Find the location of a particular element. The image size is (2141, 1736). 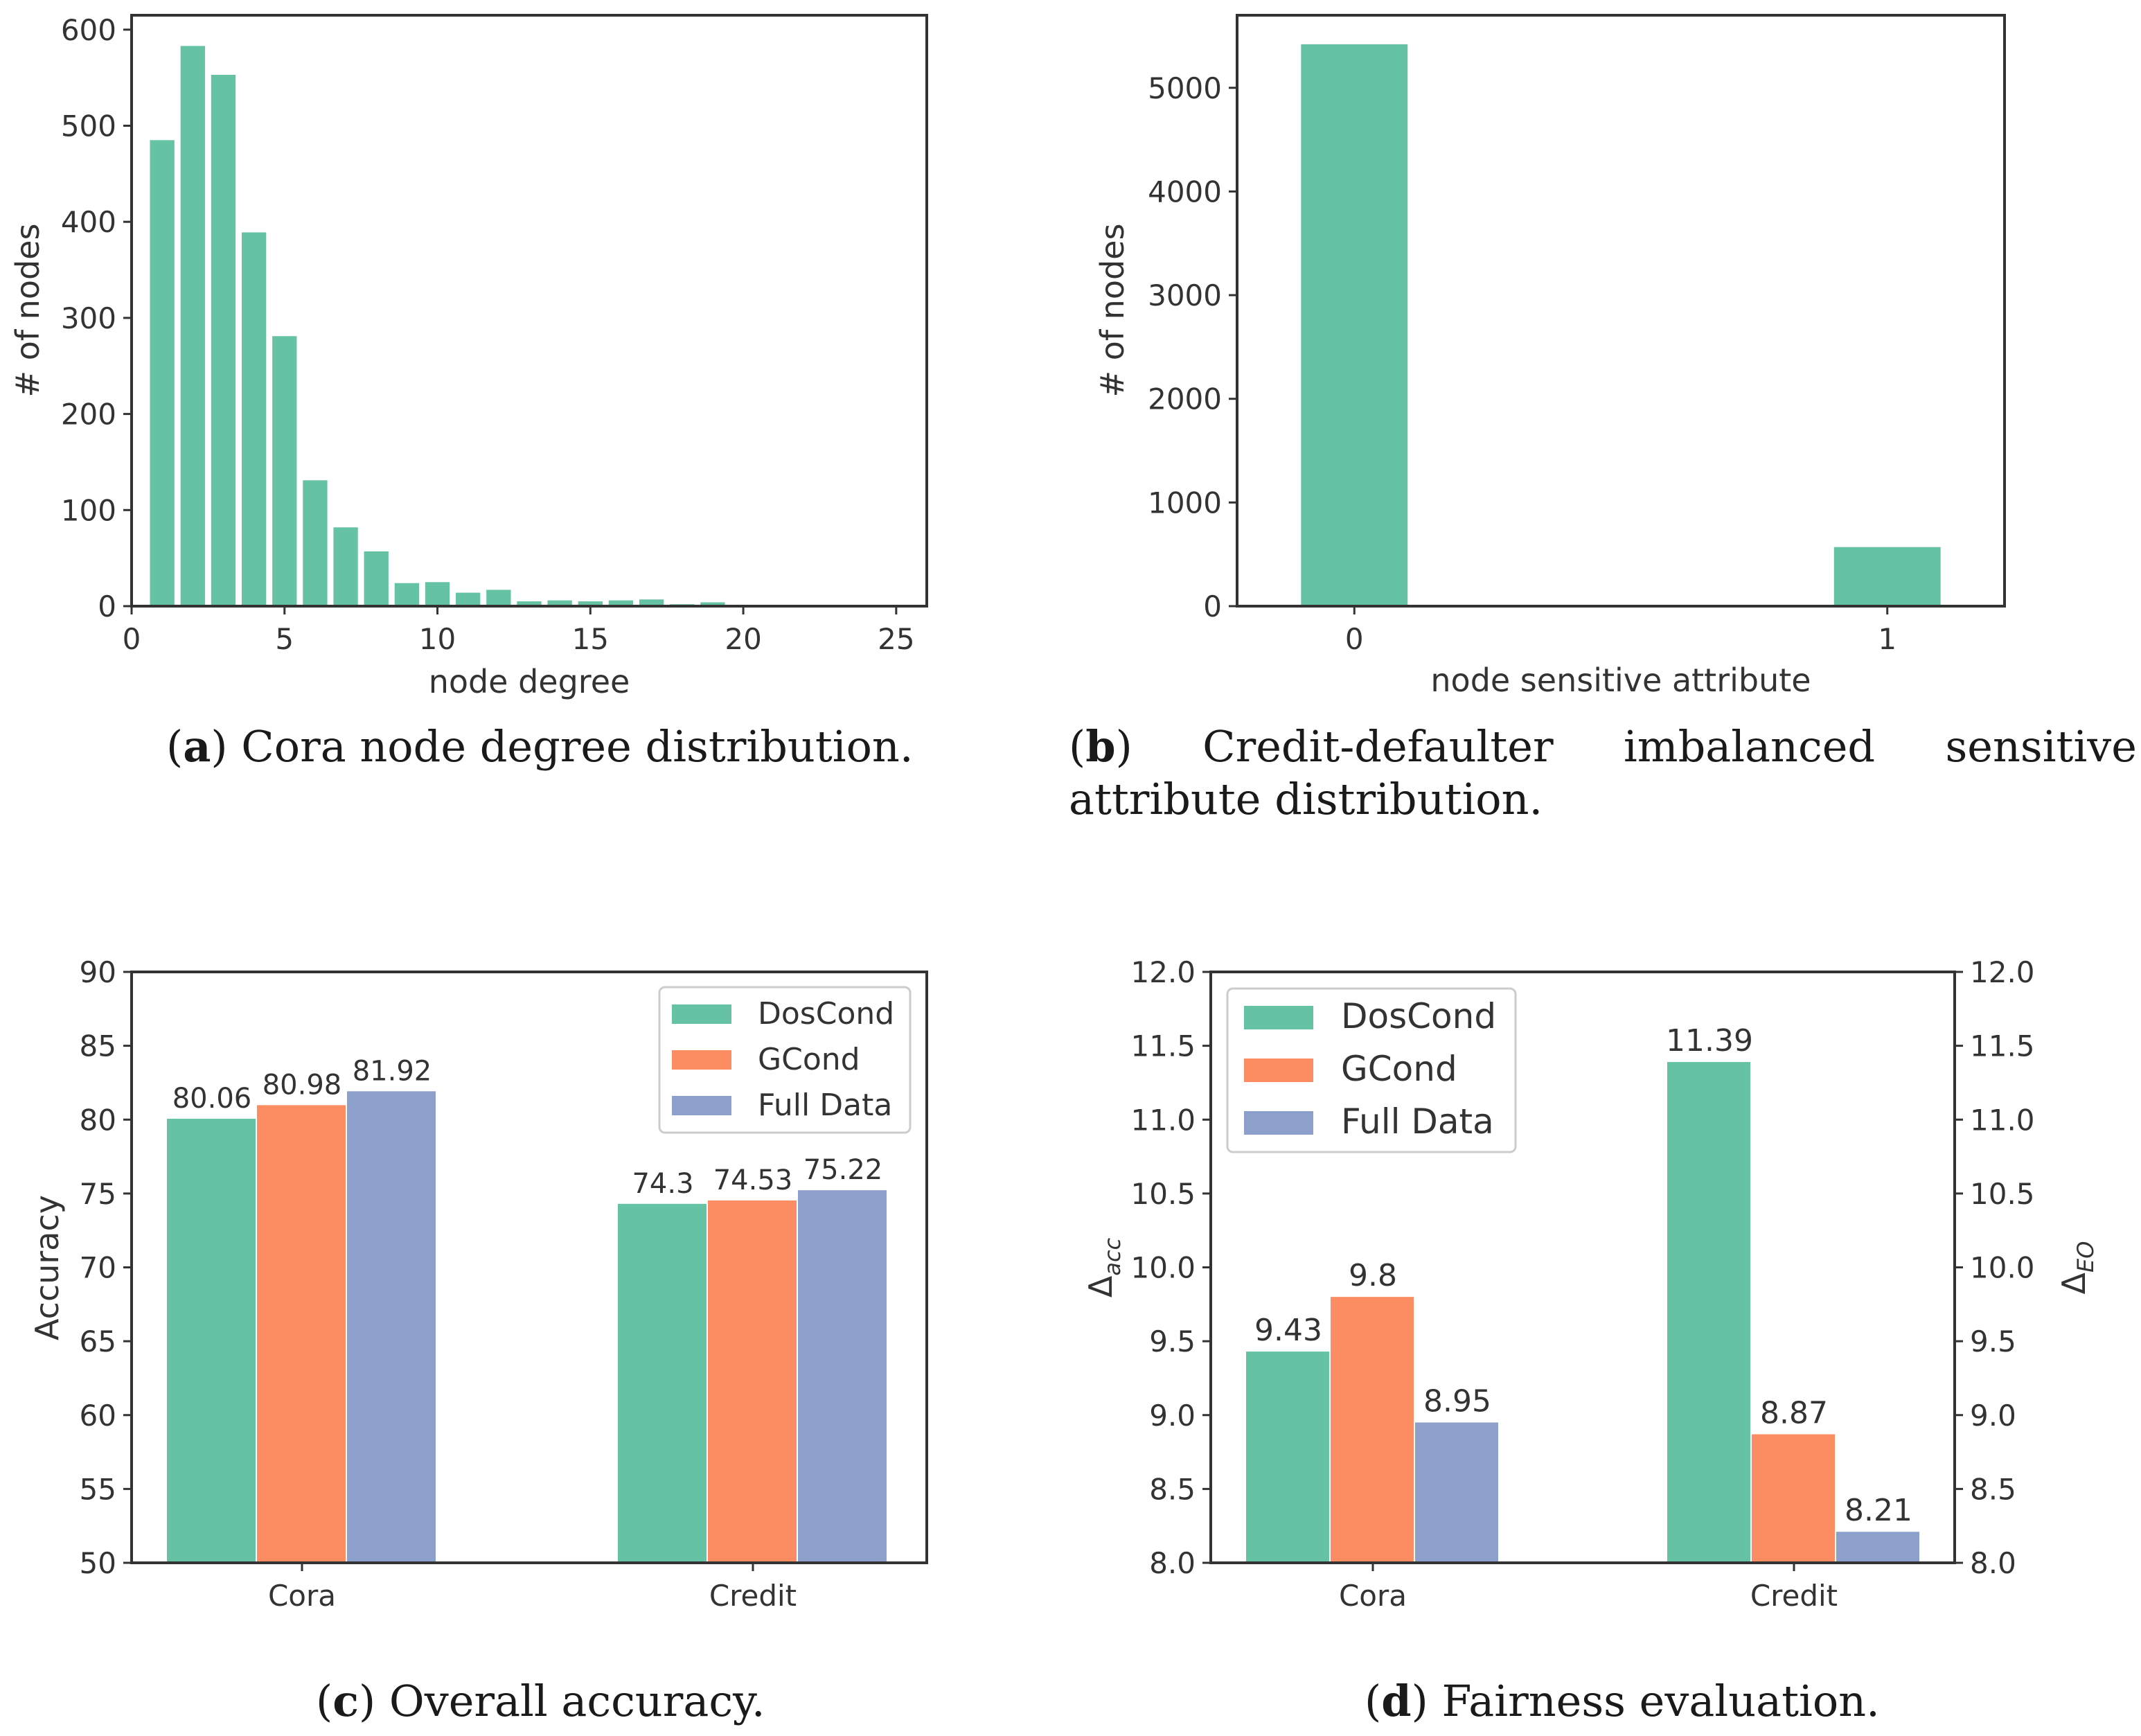

y2-tick-label: 8.5 is located at coordinates (1993, 1489).